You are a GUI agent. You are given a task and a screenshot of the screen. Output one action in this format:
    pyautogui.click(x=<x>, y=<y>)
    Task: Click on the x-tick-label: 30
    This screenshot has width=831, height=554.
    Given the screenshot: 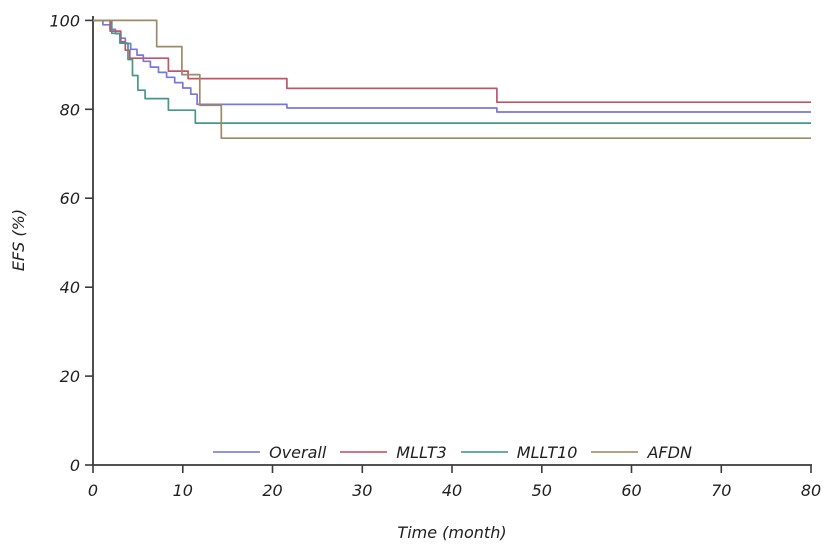 What is the action you would take?
    pyautogui.click(x=362, y=490)
    